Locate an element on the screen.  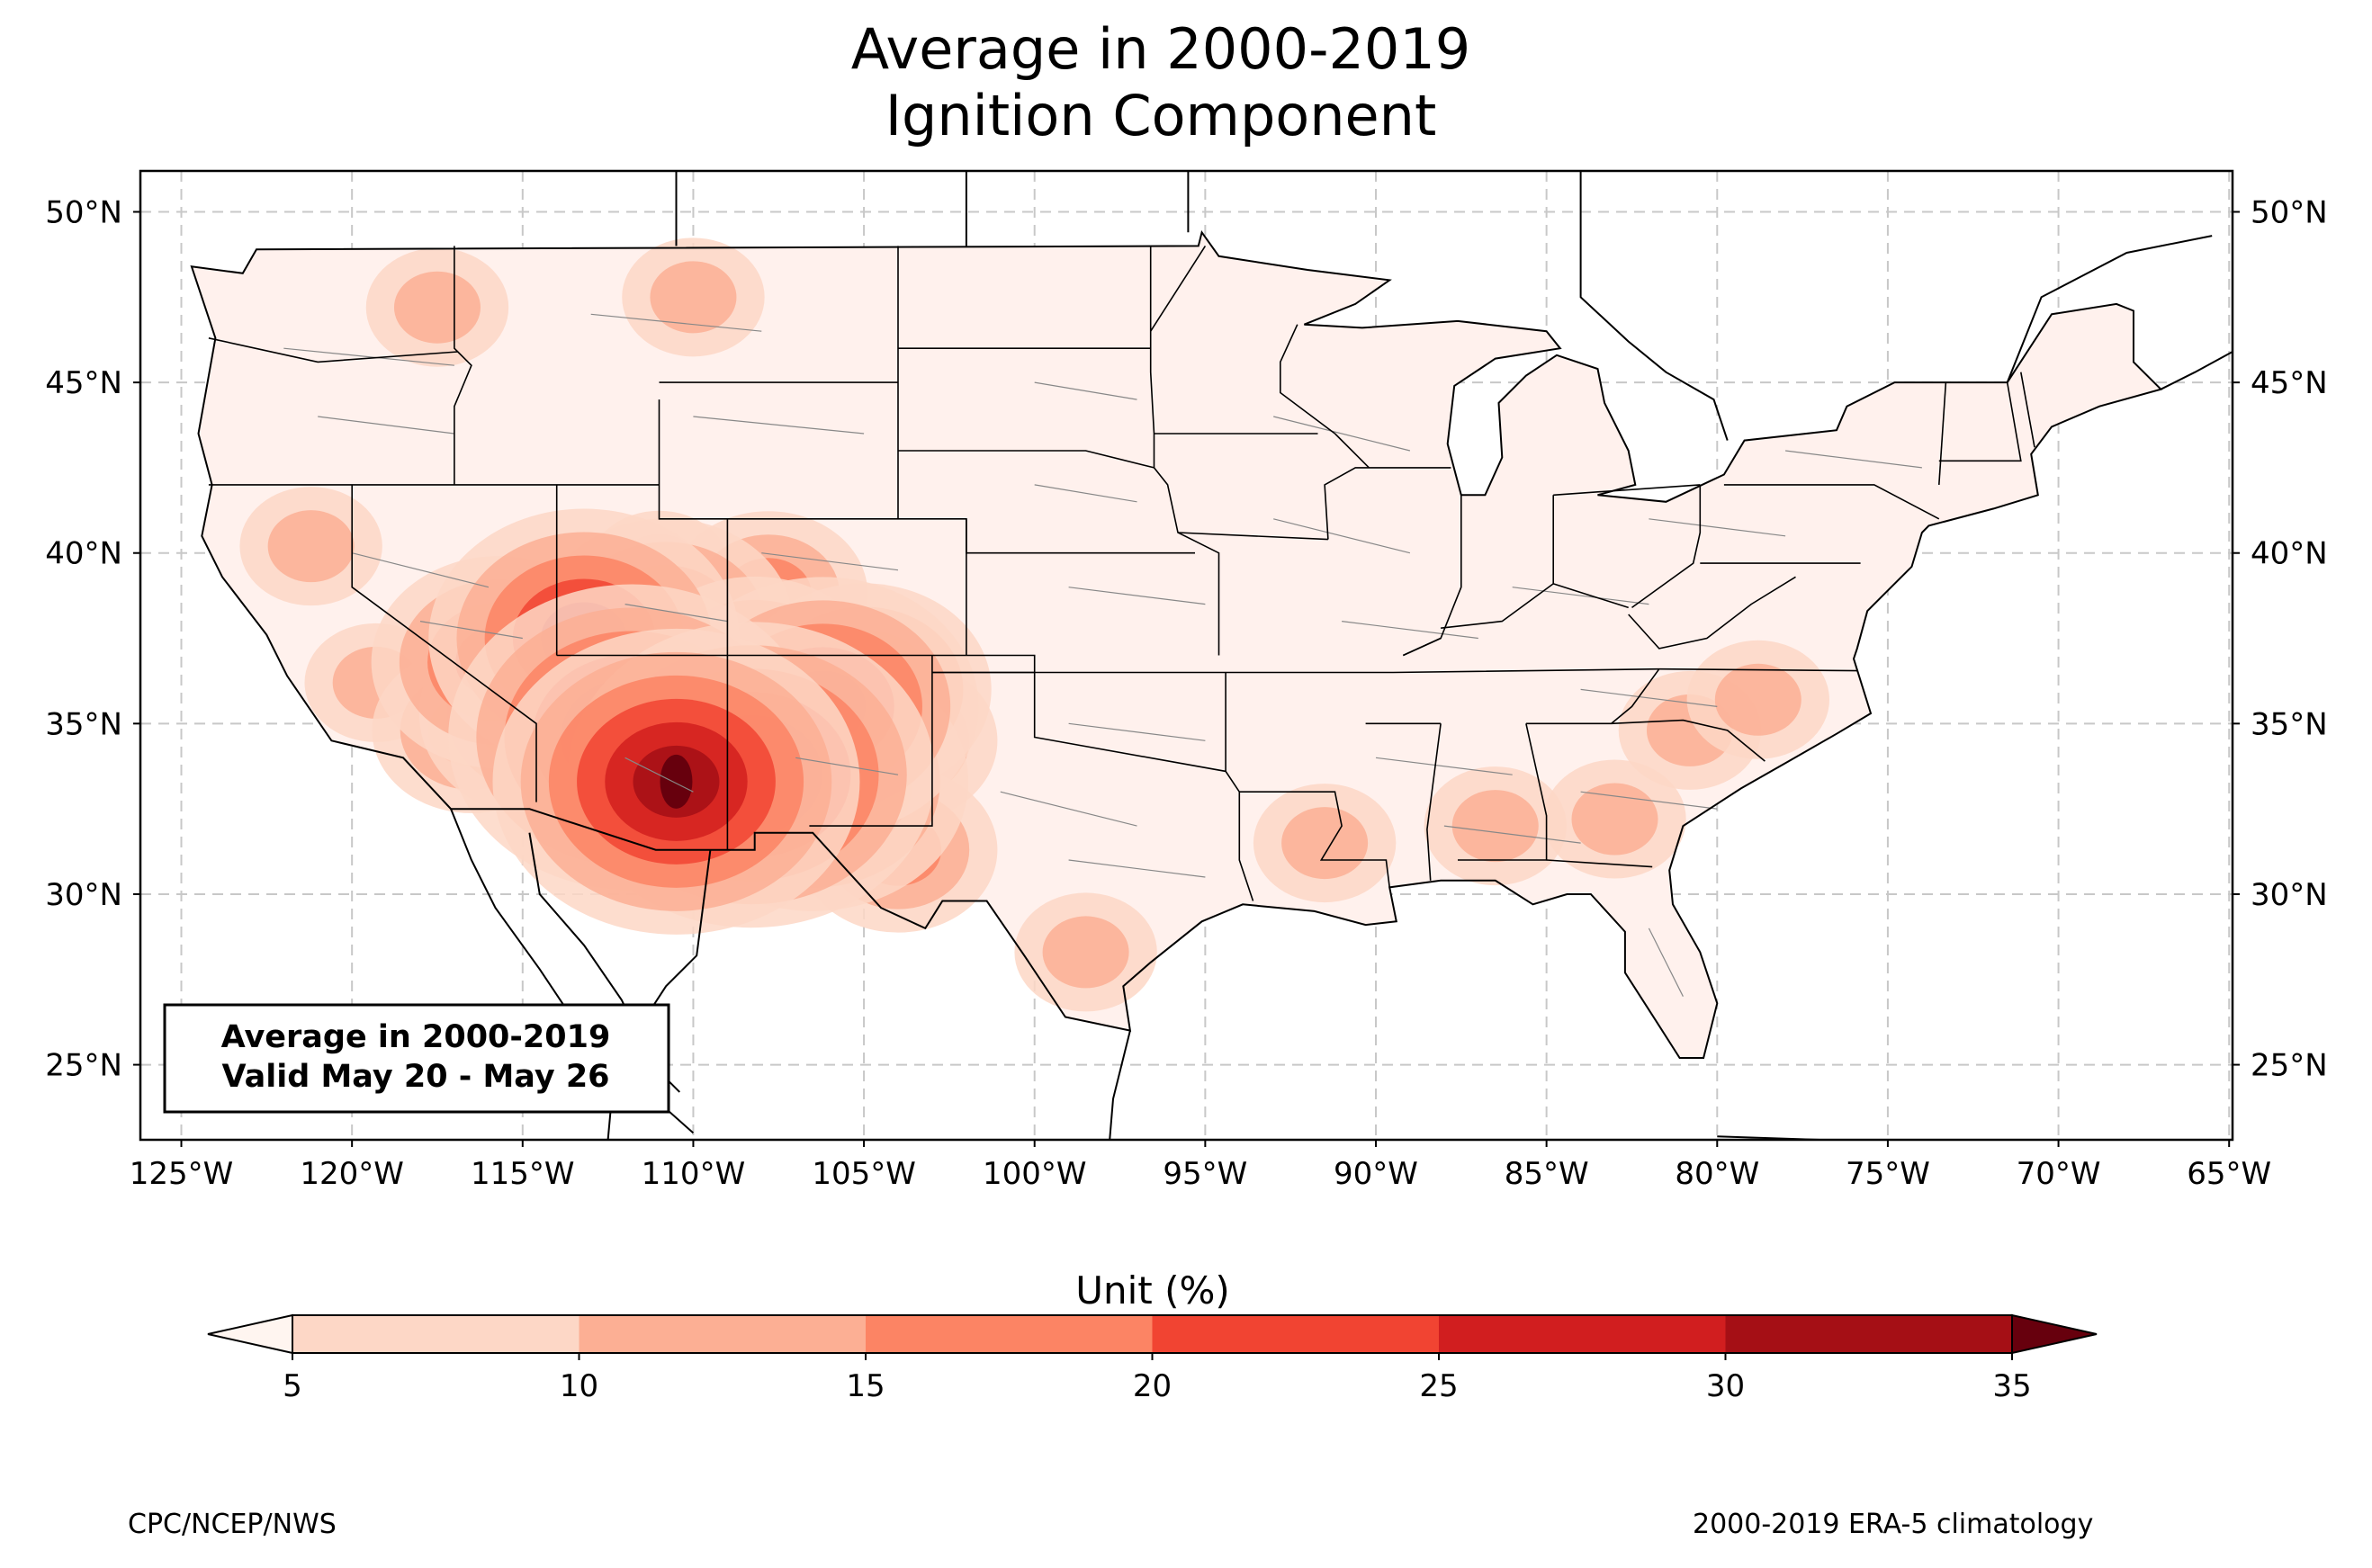
colorbar-tick-label: 35 is located at coordinates (2012, 1386).